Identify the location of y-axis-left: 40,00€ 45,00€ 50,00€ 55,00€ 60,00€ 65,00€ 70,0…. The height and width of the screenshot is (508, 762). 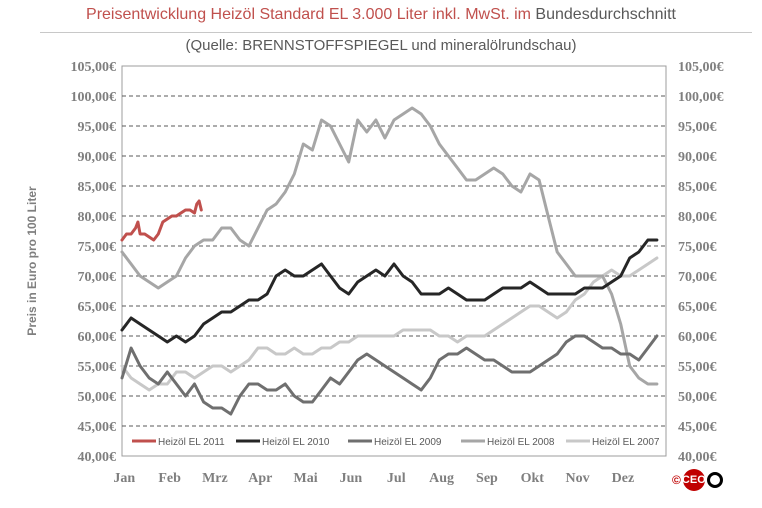
(94, 262).